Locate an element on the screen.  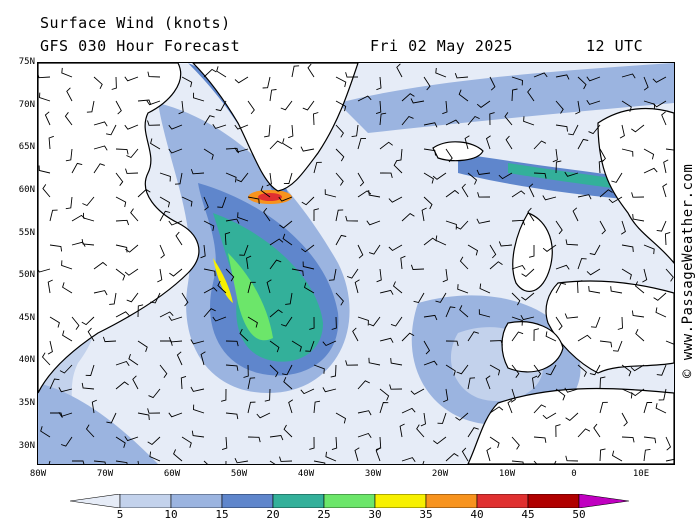
lat-label-45n: 45N is located at coordinates (26, 318).